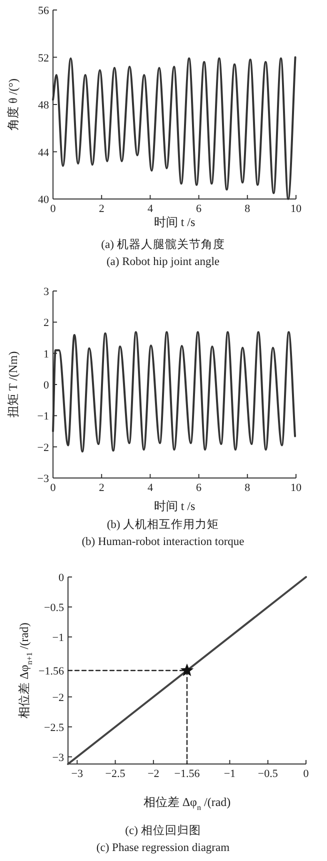  What do you see at coordinates (54, 728) in the screenshot?
I see `y-tick-label: −2.5` at bounding box center [54, 728].